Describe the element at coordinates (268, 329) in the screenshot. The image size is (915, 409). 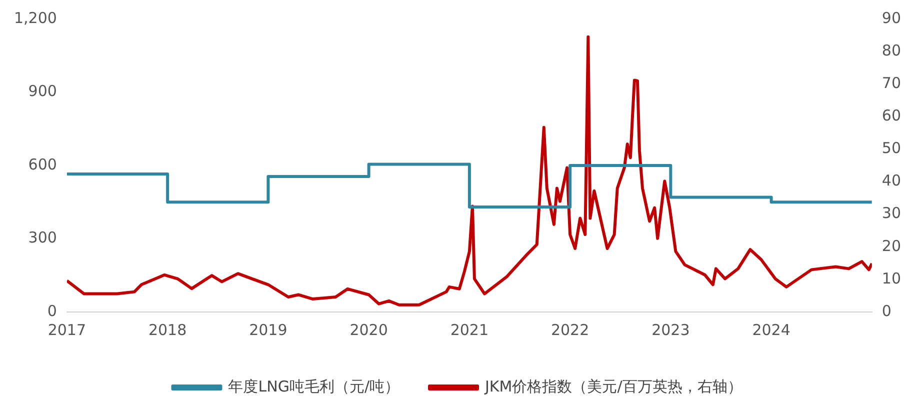
I see `x-tick-label: 2019` at that location.